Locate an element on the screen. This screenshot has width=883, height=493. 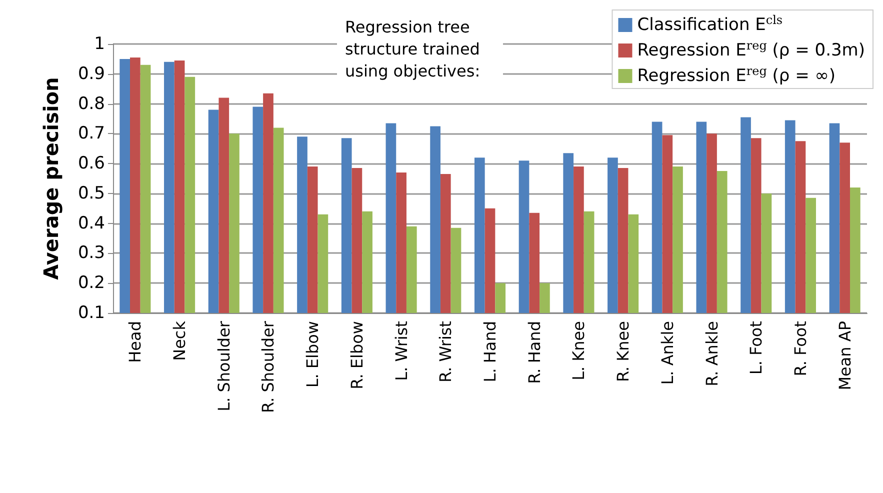
legend-title: Regression tree structure trained using objectives: is located at coordinates (415, 49).